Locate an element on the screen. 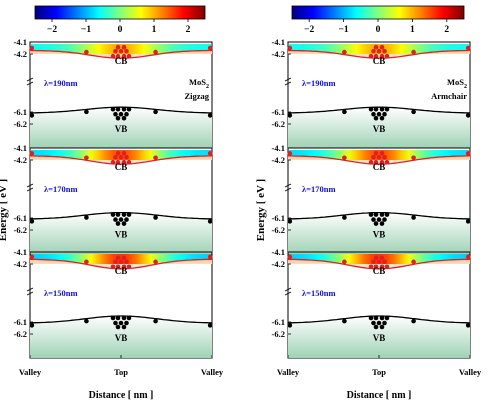  wavelength-label: λ=150nm is located at coordinates (61, 293).